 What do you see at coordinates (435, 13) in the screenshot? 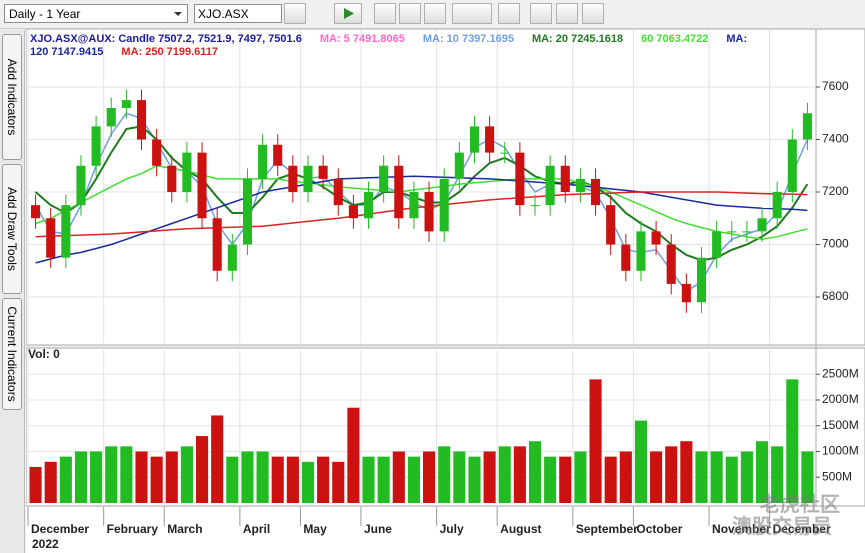
I see `save-button` at bounding box center [435, 13].